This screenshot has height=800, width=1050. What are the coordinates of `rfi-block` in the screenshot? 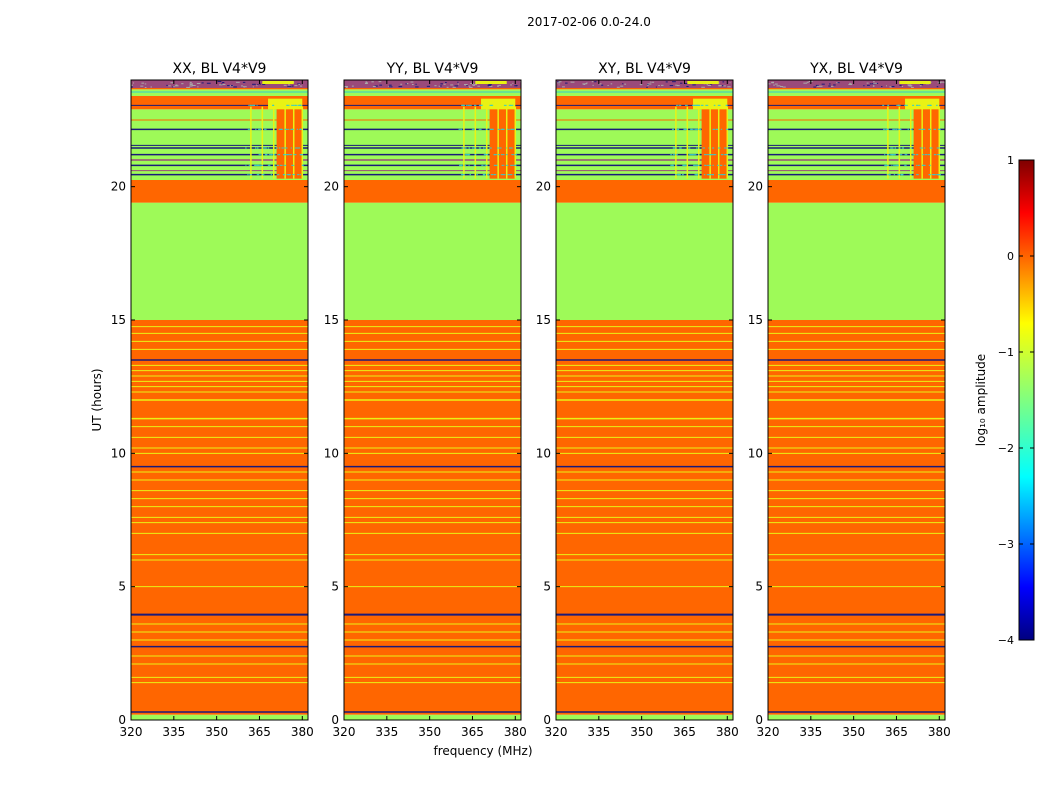 It's located at (710, 104).